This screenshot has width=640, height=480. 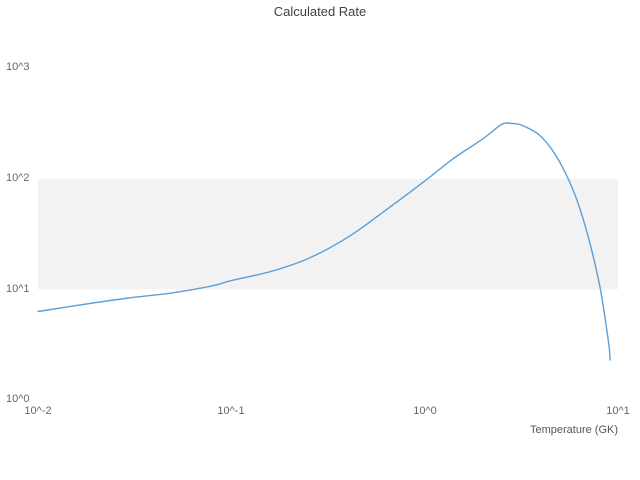 I want to click on ytick-10: 10^1, so click(x=18, y=289).